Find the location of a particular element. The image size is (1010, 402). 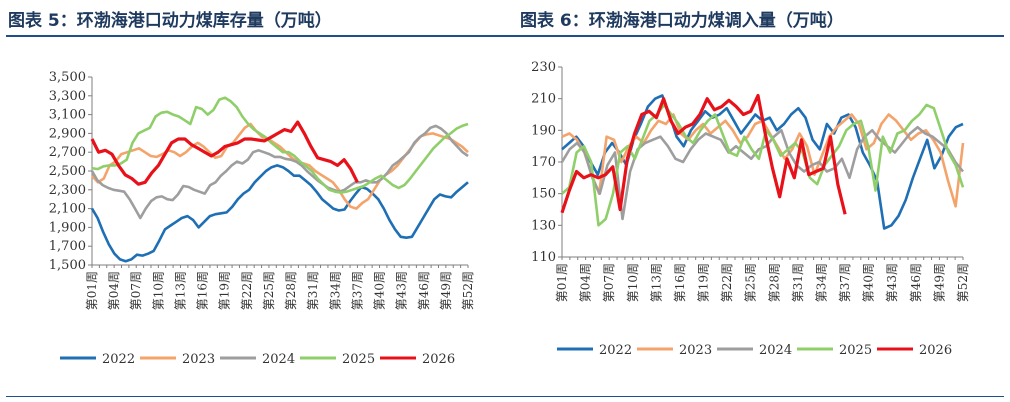

y-tick-label: 1,500 is located at coordinates (67, 265).